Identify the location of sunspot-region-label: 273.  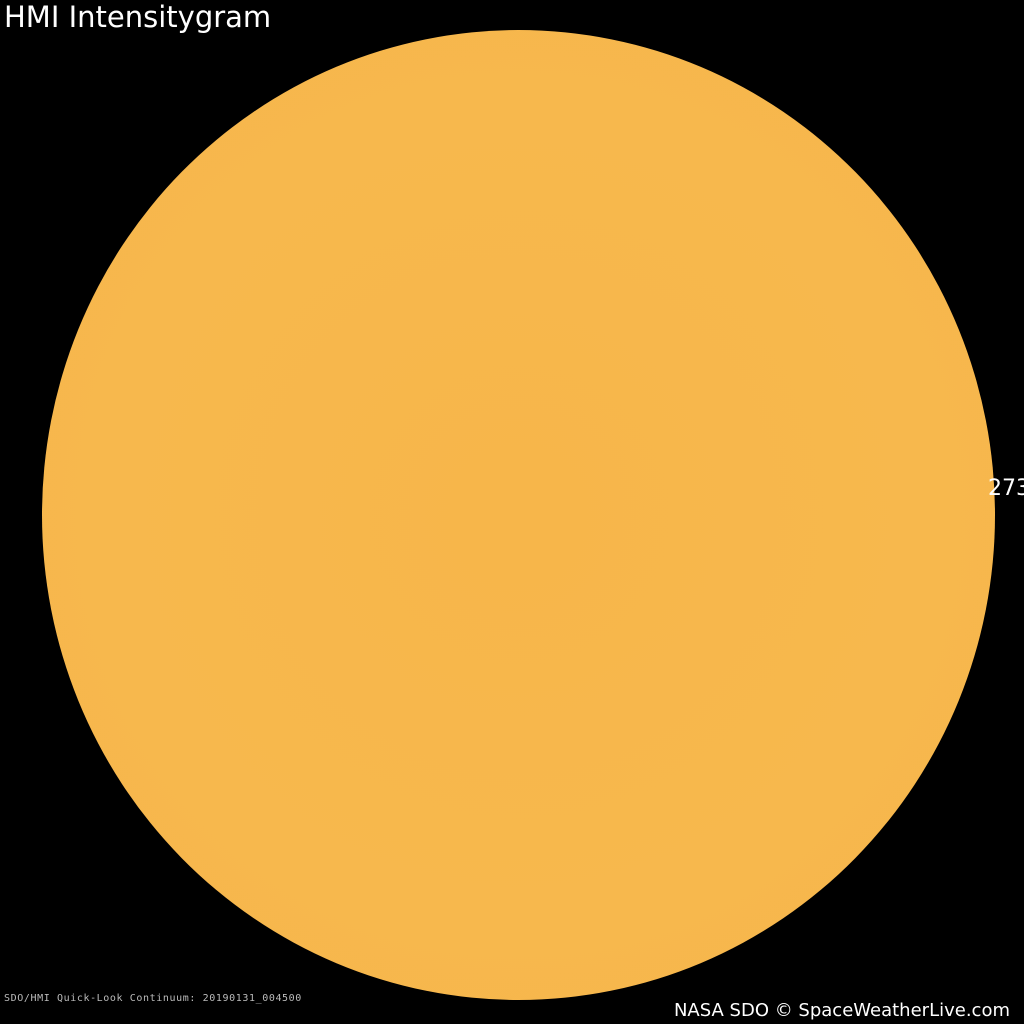
(1006, 488).